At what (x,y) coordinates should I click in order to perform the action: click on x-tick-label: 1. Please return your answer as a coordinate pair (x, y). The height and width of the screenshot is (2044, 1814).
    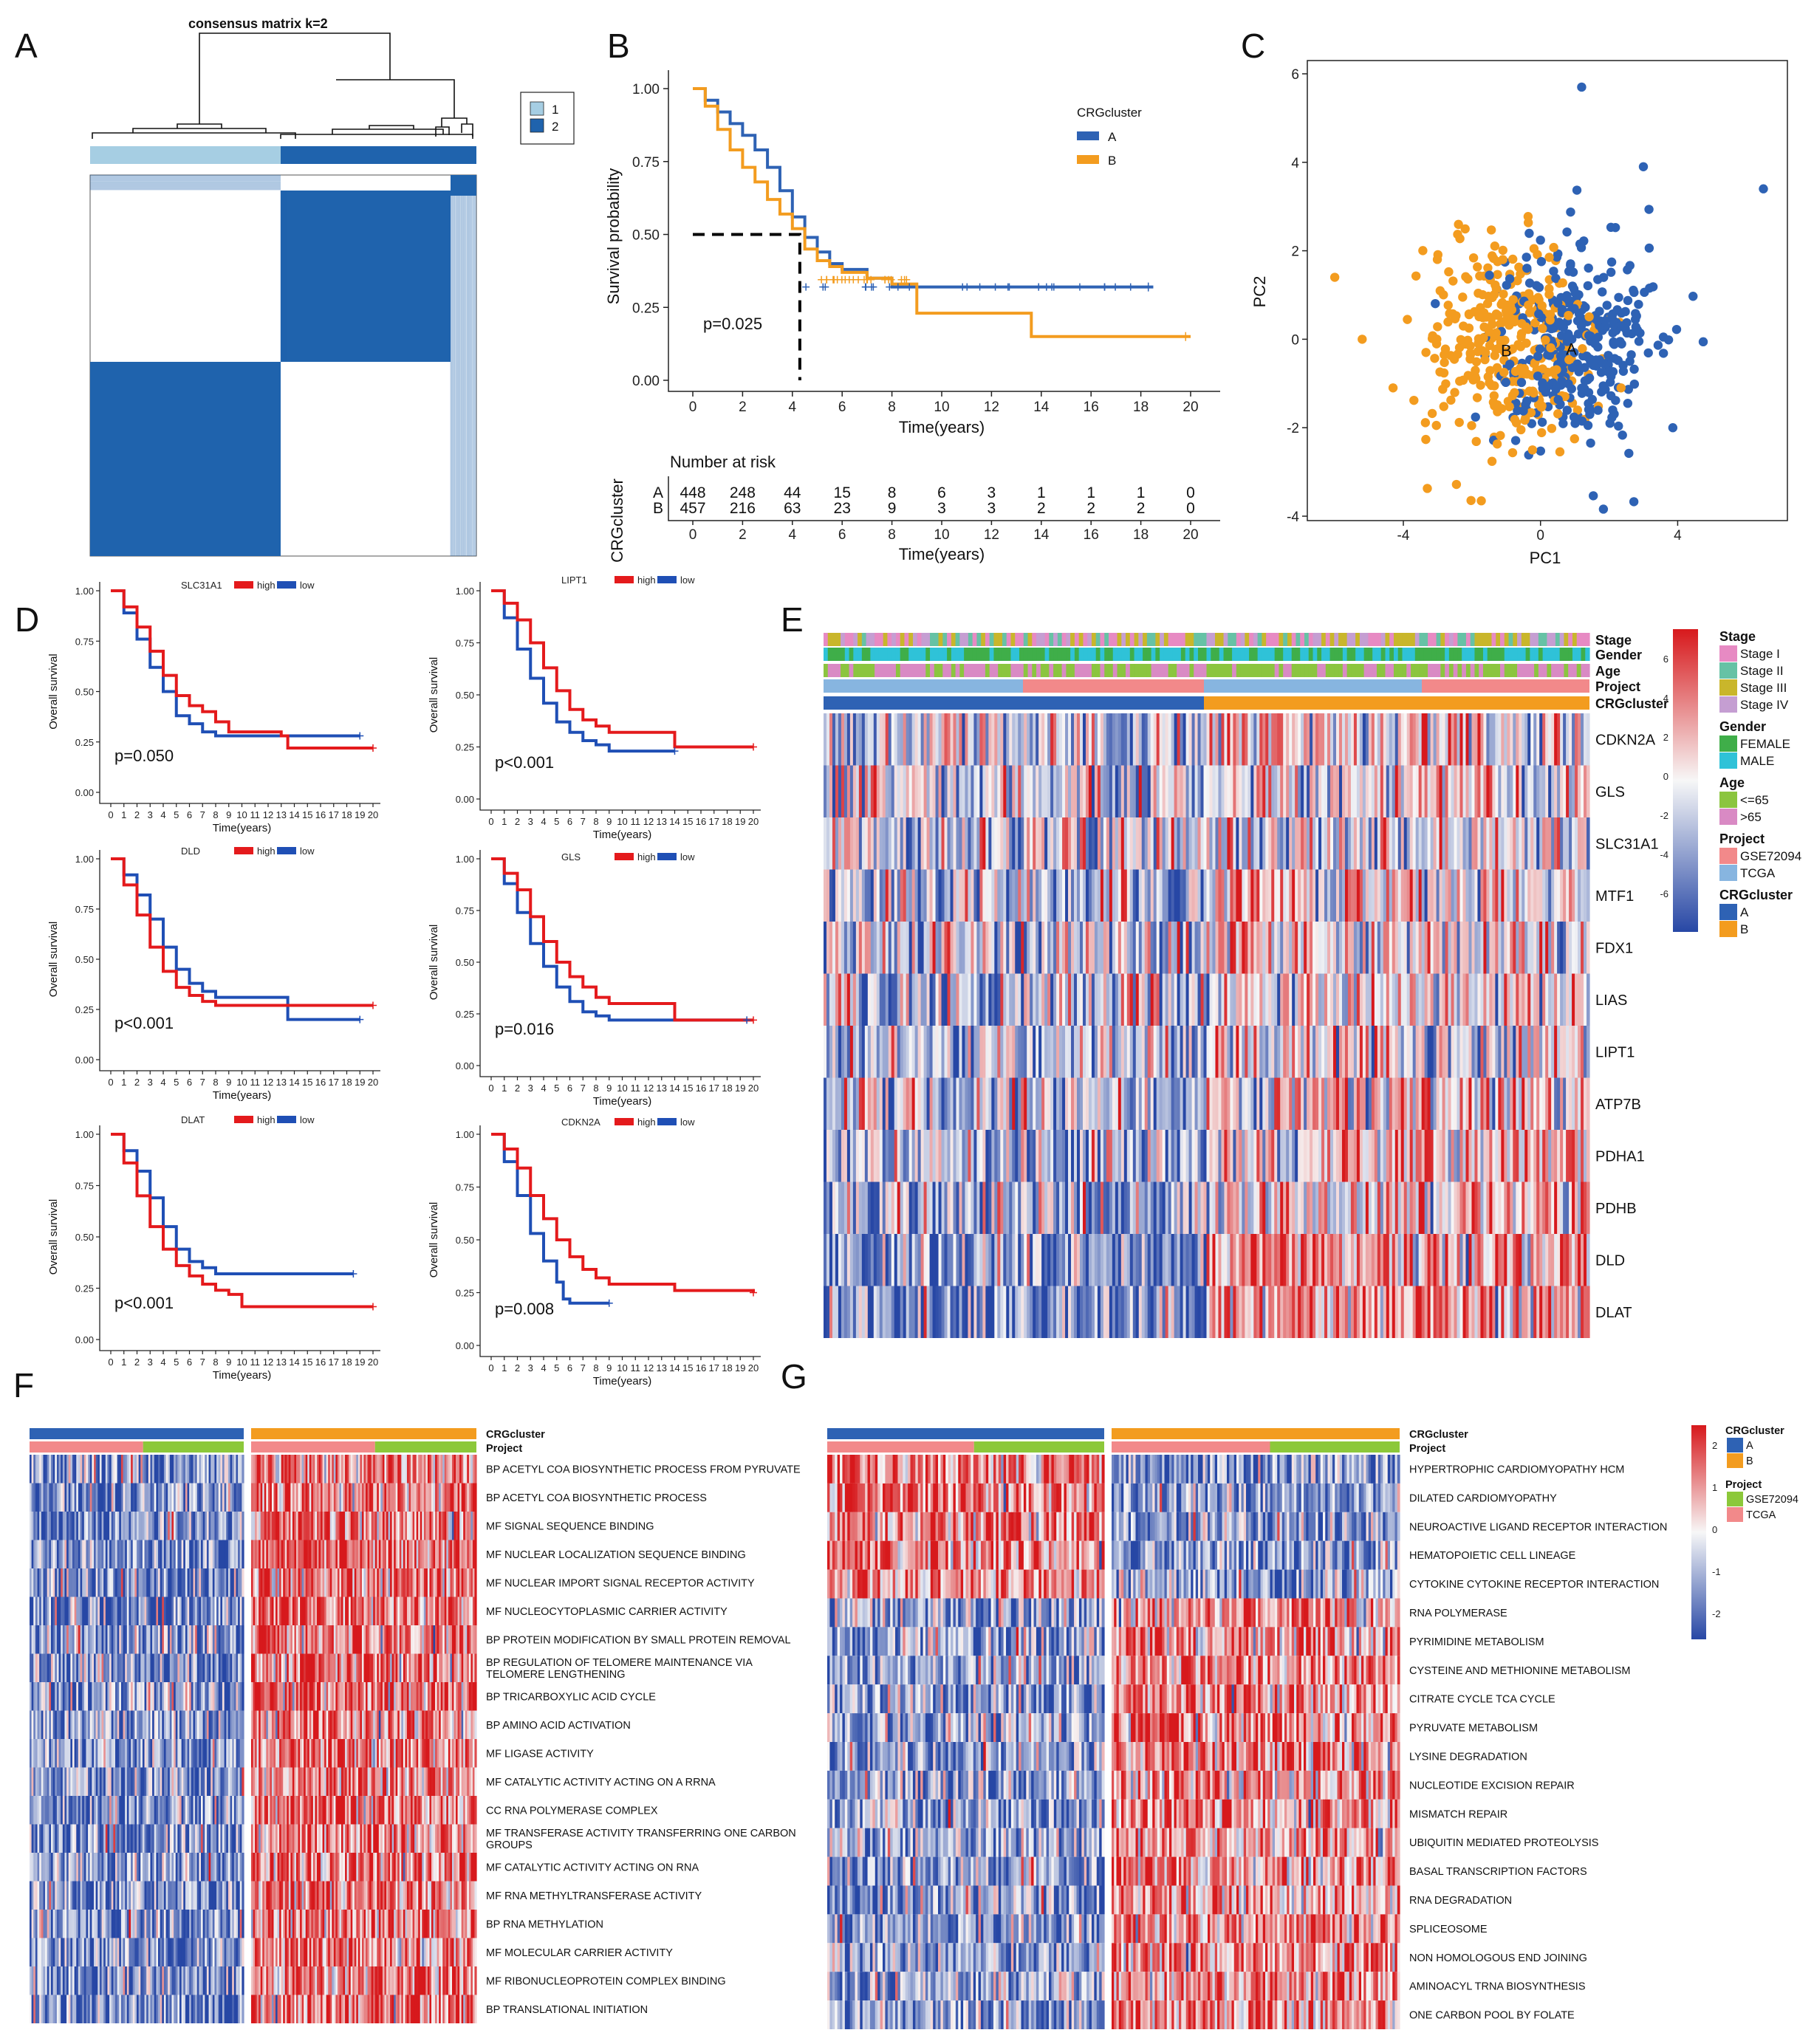
    Looking at the image, I should click on (505, 1088).